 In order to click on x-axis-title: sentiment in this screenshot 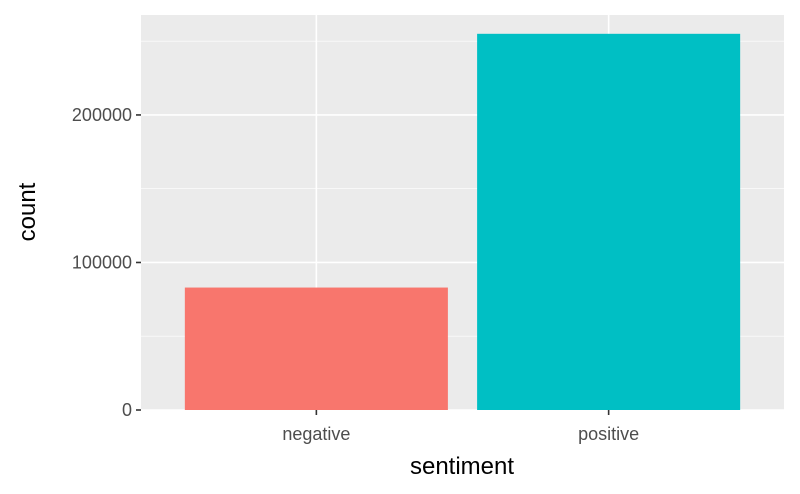, I will do `click(462, 466)`.